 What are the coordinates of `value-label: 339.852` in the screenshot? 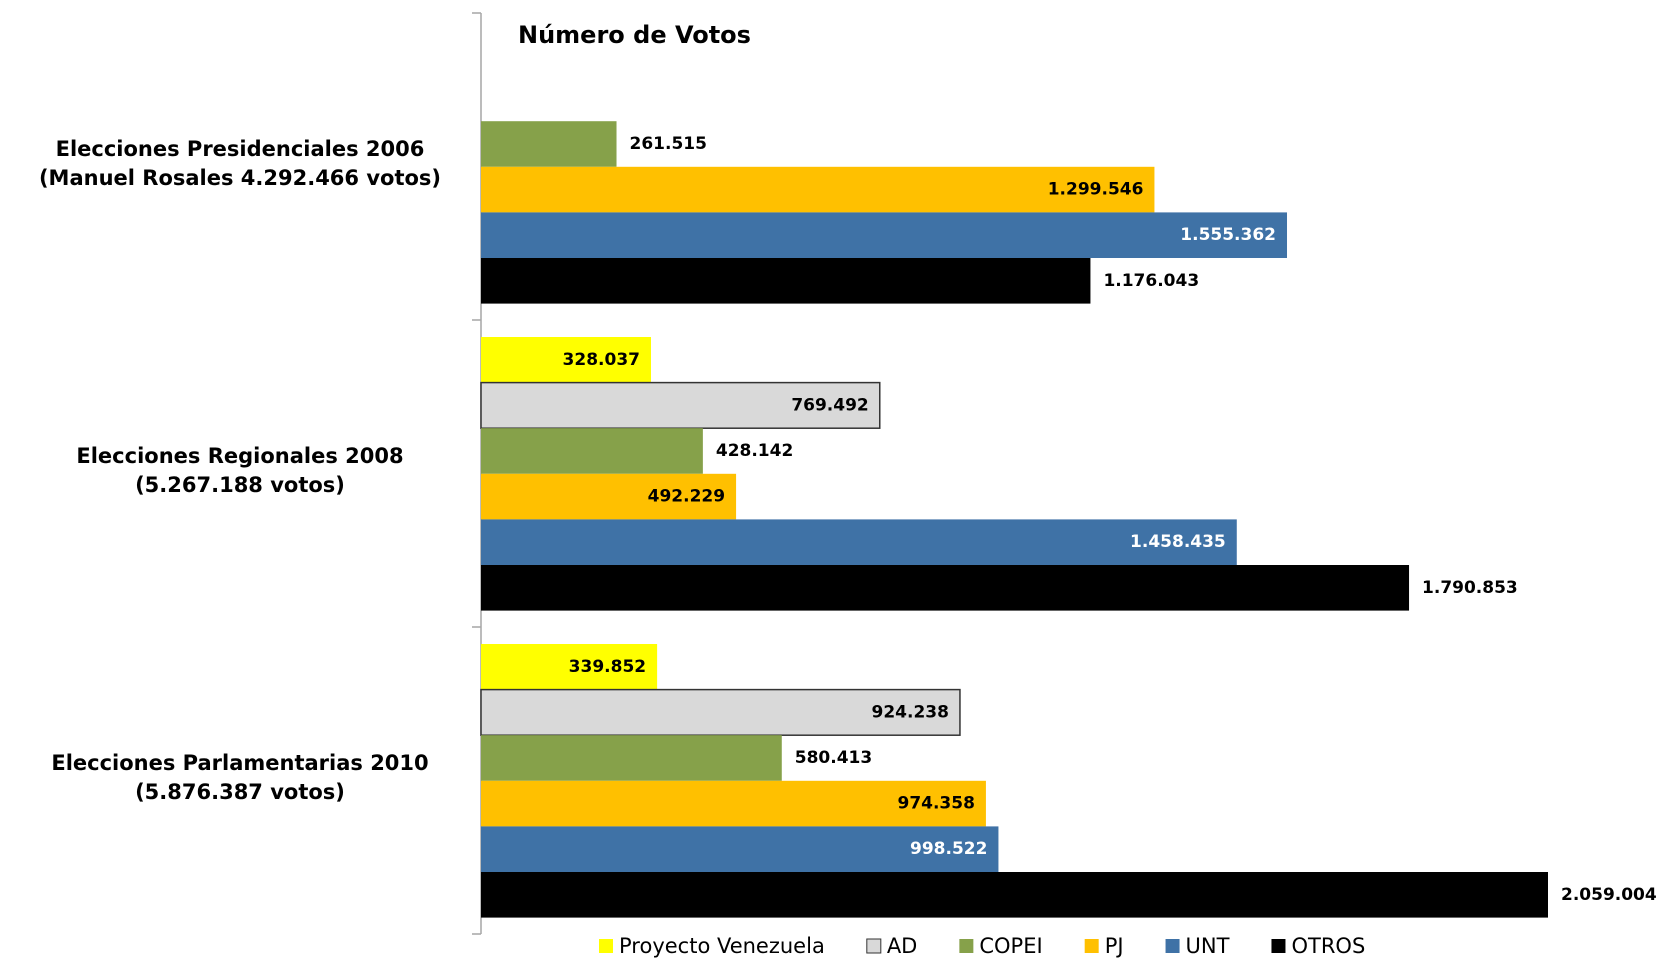 It's located at (607, 667).